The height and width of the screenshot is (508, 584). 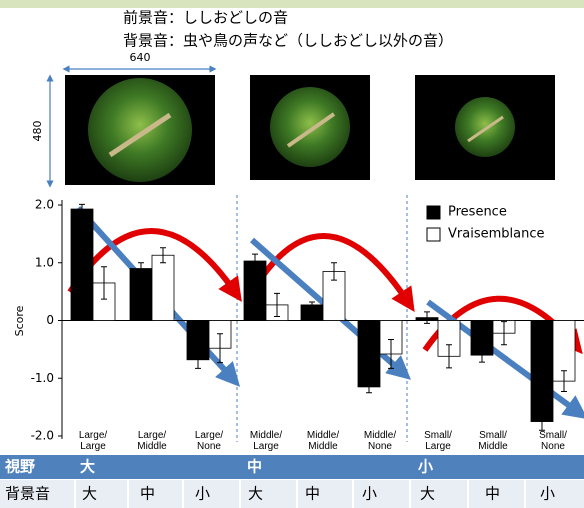 I want to click on x-tick-label: Large/ None, so click(x=209, y=441).